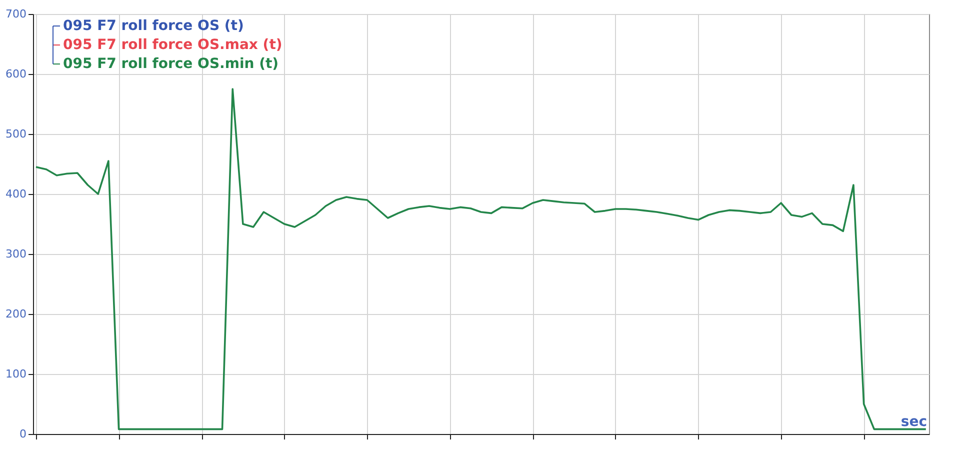 The width and height of the screenshot is (976, 449). Describe the element at coordinates (153, 26) in the screenshot. I see `legend-label: 095 F7 roll force OS (t)` at that location.